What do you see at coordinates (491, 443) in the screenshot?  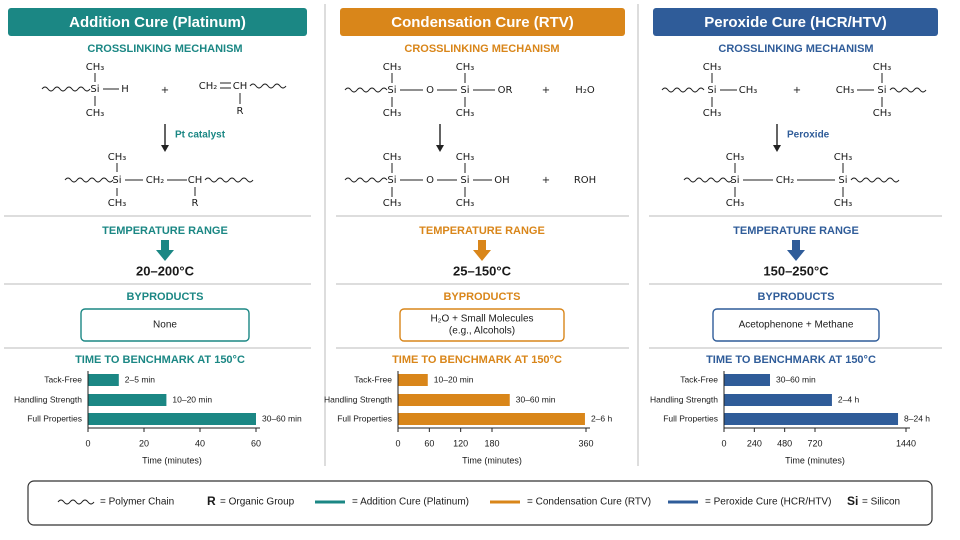 I see `x-tick-label: 180` at bounding box center [491, 443].